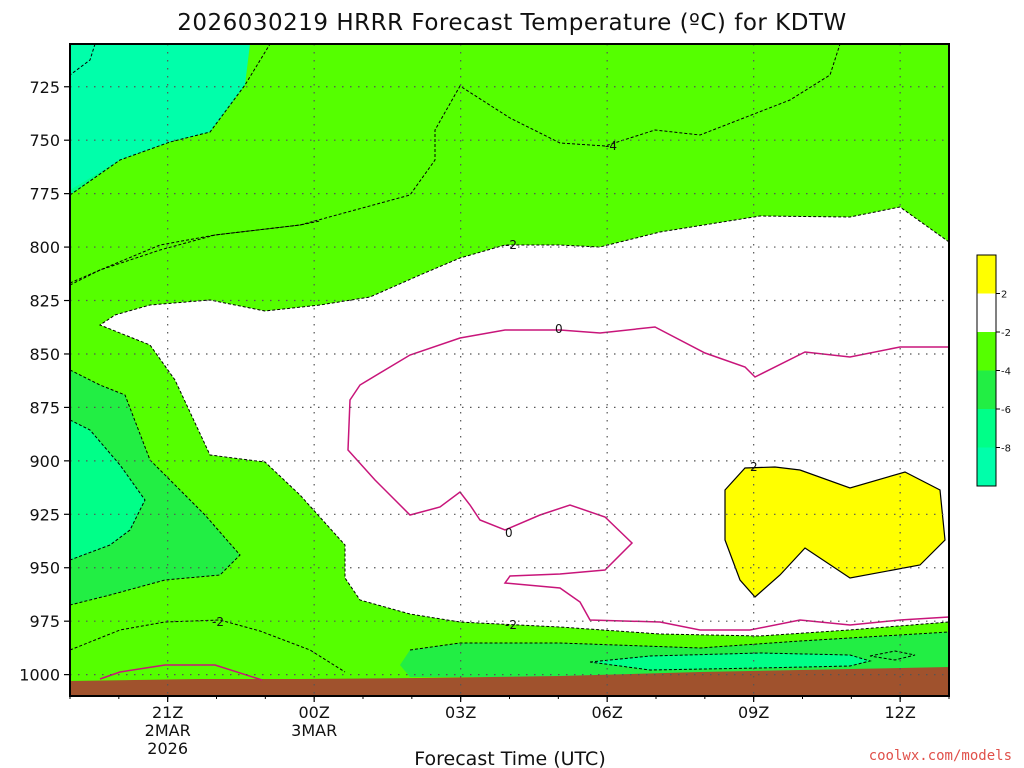  I want to click on x-tick-label: 06Z, so click(607, 712).